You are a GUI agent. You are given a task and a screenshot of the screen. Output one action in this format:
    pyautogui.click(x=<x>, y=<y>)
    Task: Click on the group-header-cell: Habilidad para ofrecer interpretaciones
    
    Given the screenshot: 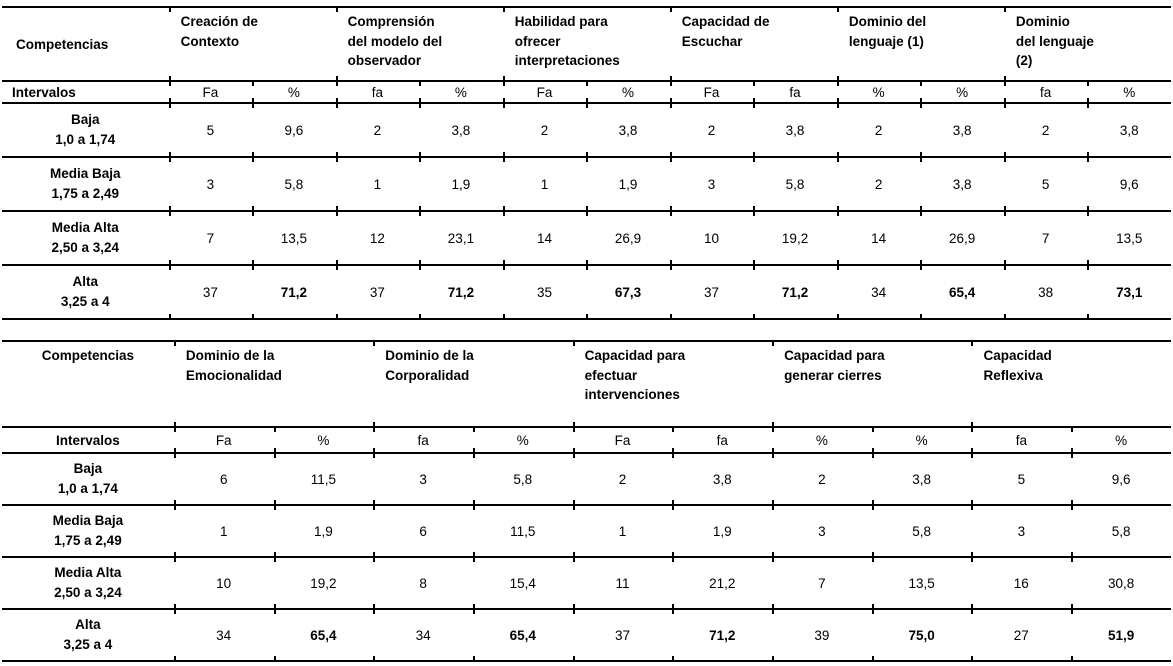 What is the action you would take?
    pyautogui.click(x=586, y=44)
    